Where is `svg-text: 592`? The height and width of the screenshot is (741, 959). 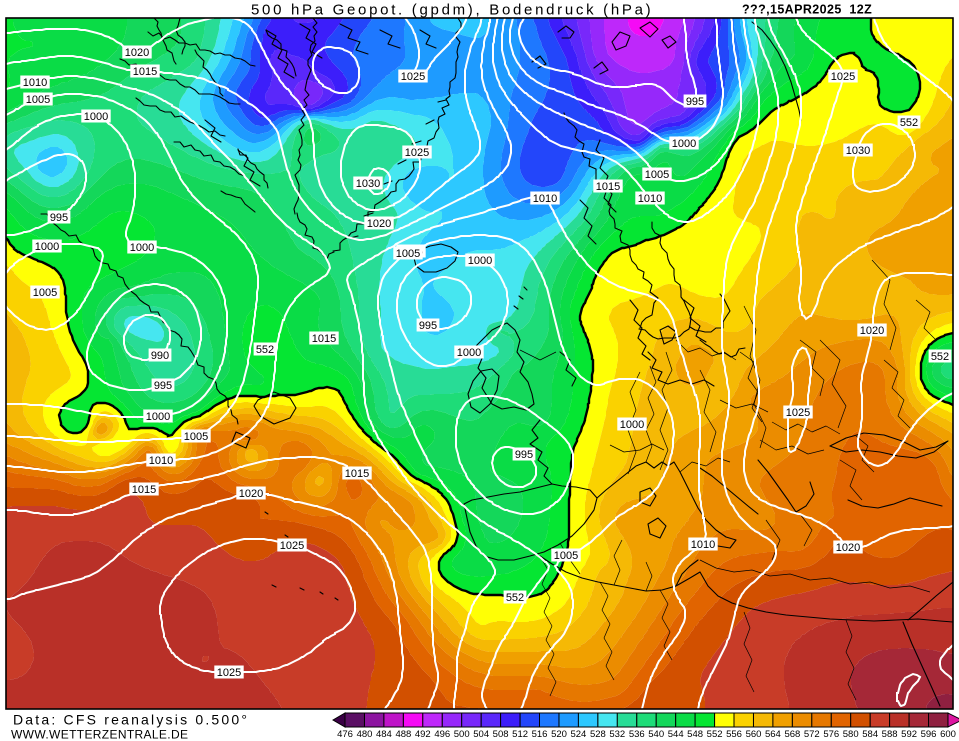
svg-text: 592 is located at coordinates (909, 734).